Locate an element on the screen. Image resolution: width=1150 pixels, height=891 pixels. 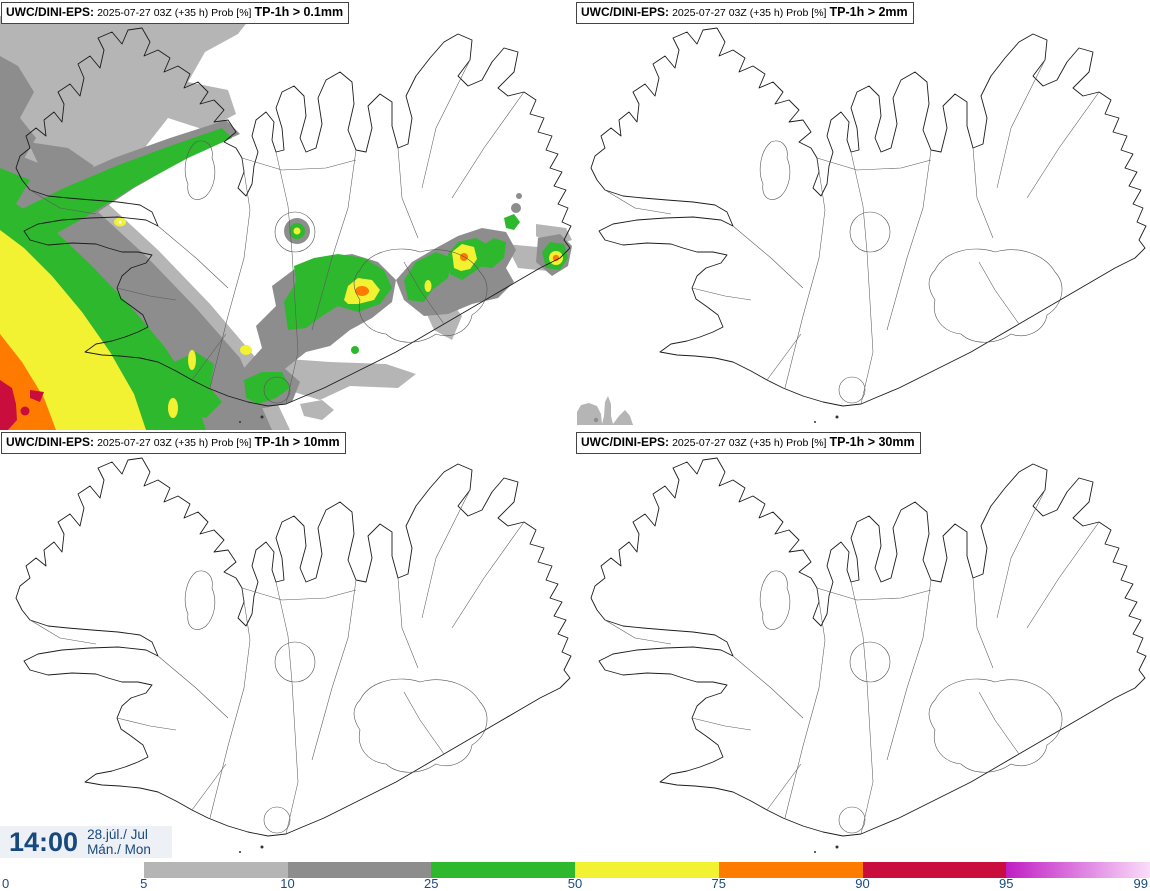
colorbar-tick-label: 95 is located at coordinates (1006, 883).